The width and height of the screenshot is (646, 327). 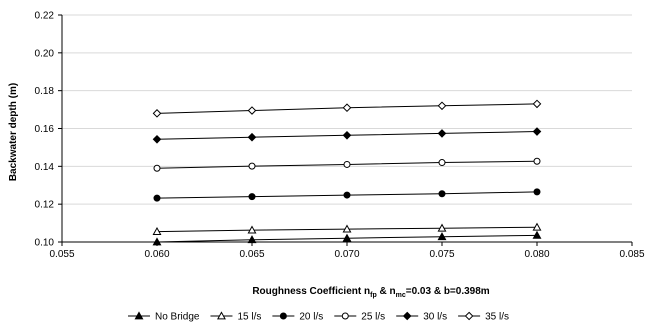 What do you see at coordinates (421, 317) in the screenshot?
I see `legend-item-30-l-s: 30 l/s` at bounding box center [421, 317].